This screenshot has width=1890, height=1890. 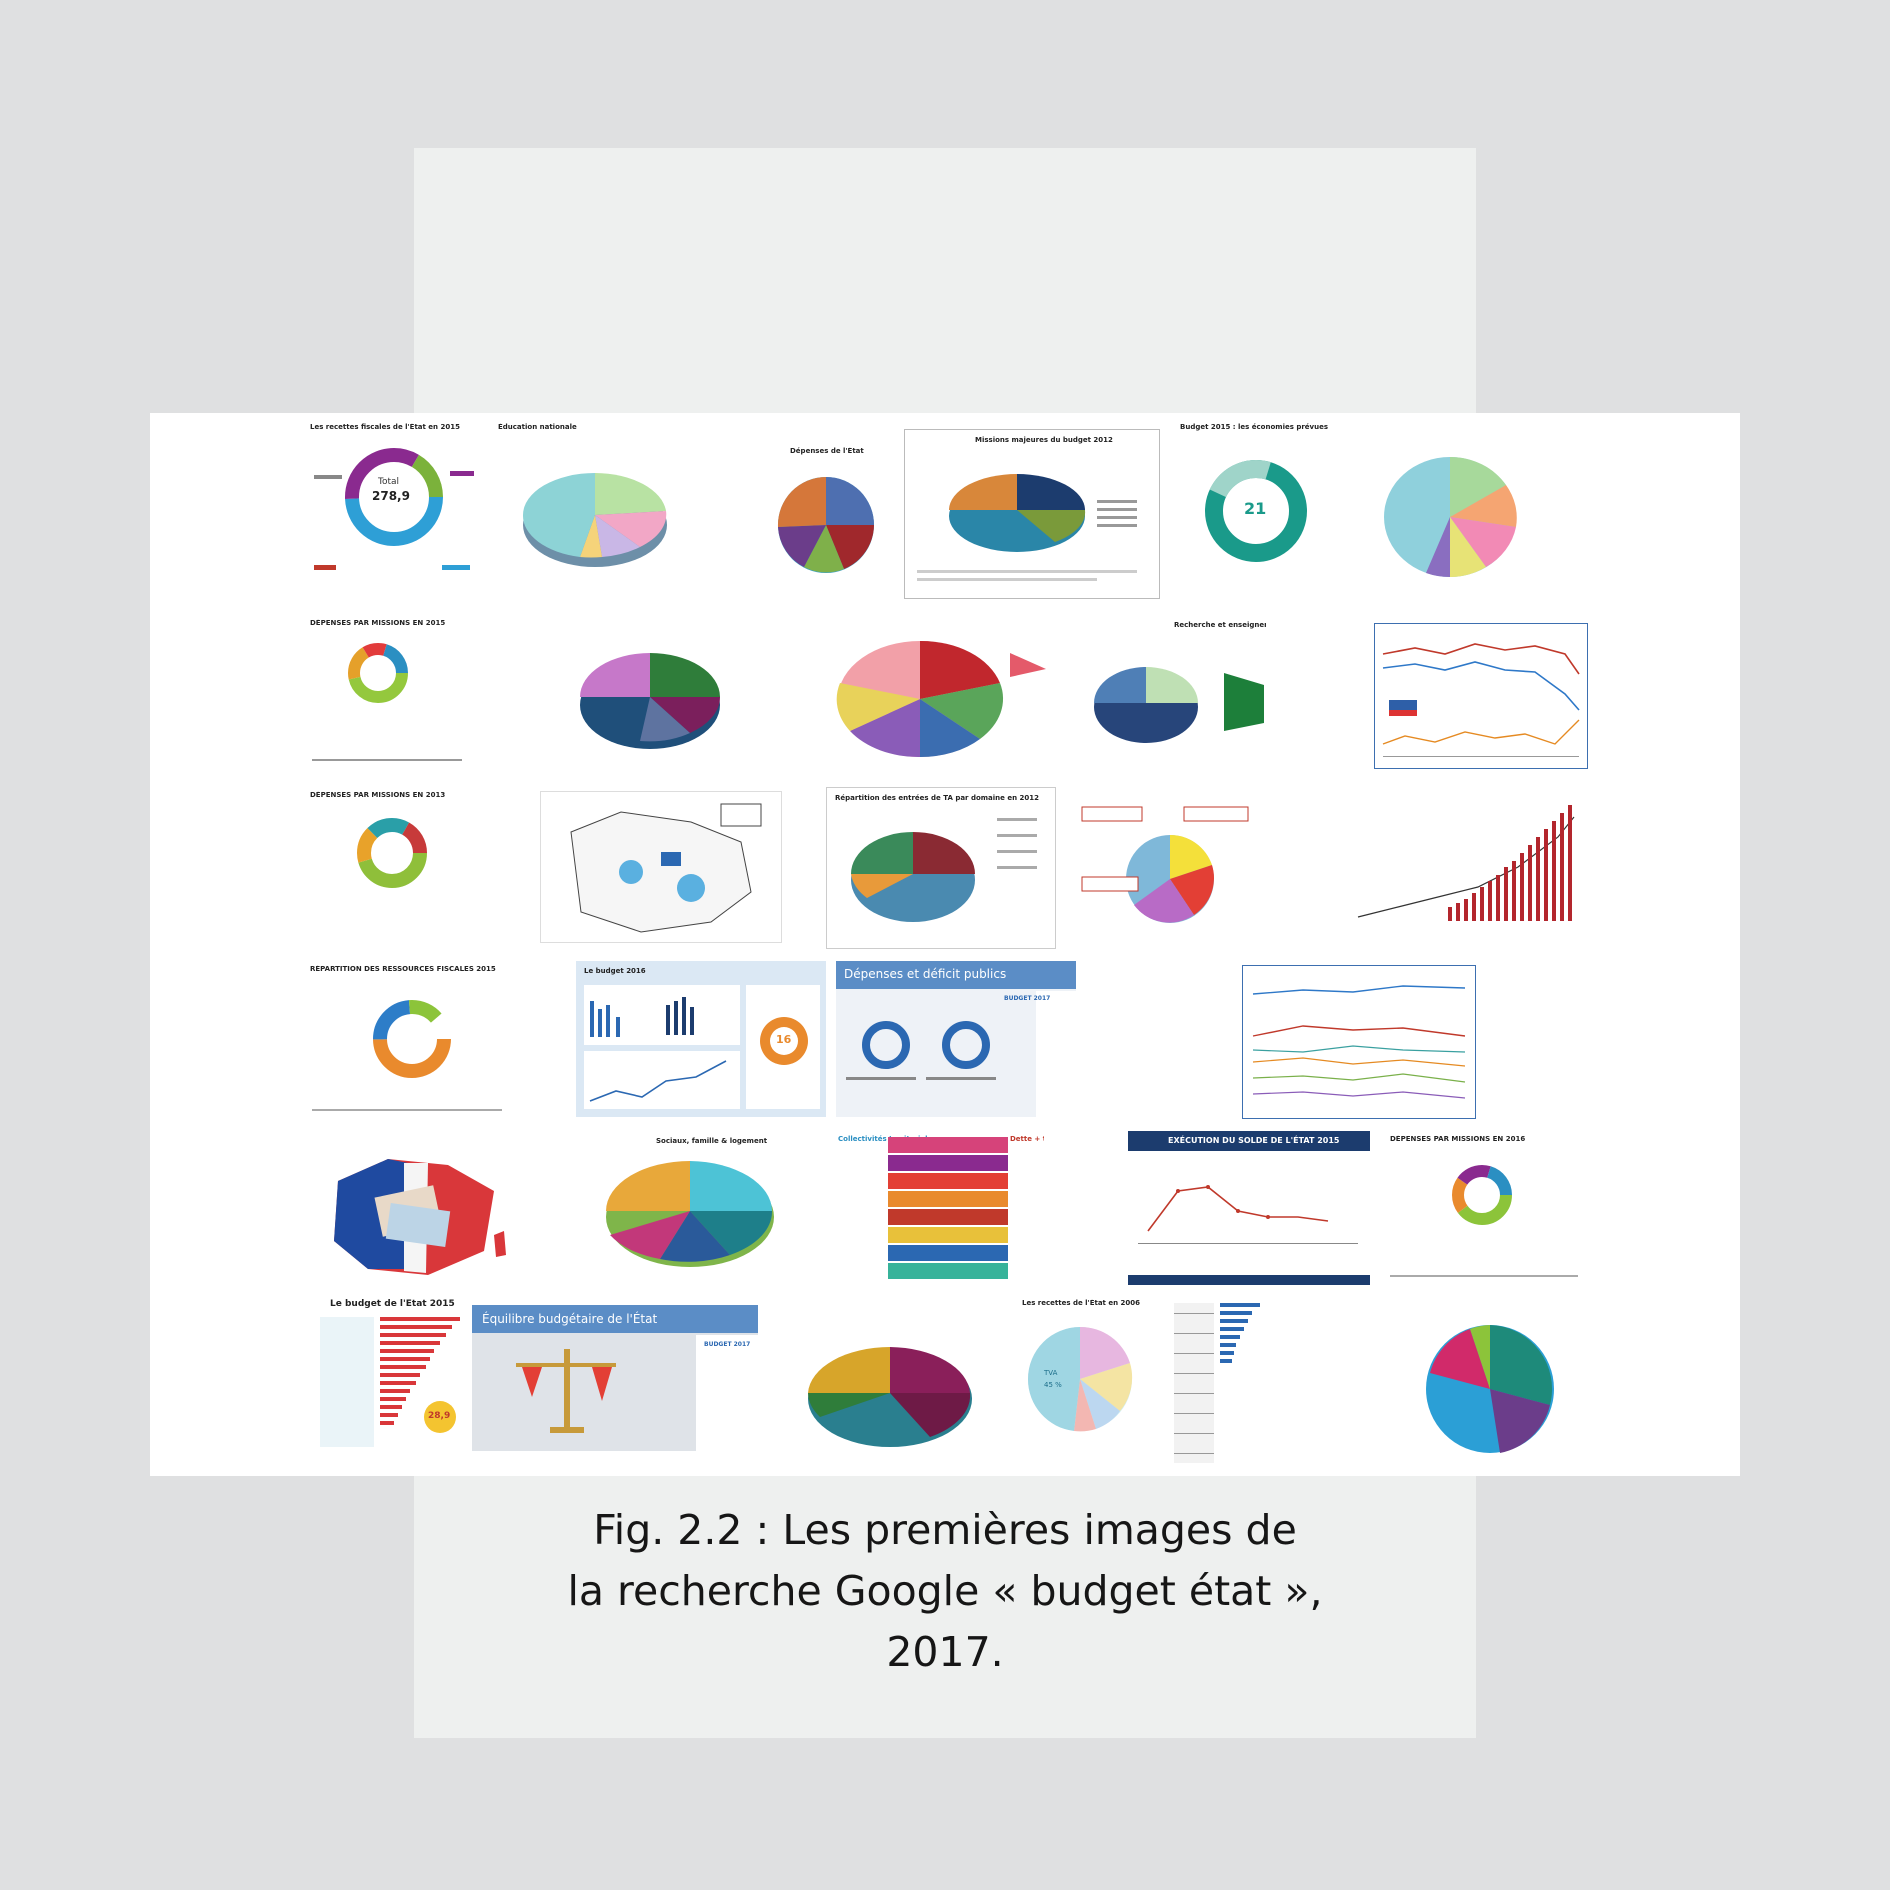 I want to click on slice-value: 45 %, so click(x=1053, y=1385).